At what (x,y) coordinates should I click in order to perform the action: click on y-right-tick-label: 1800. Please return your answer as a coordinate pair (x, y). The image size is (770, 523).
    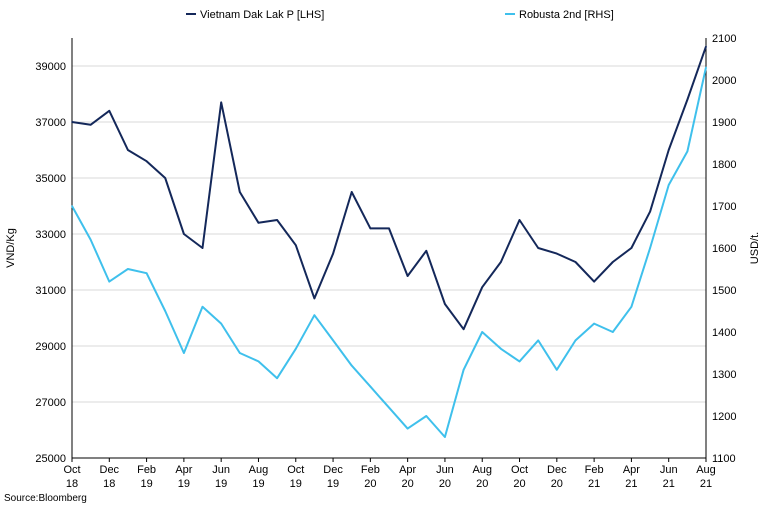
    Looking at the image, I should click on (724, 165).